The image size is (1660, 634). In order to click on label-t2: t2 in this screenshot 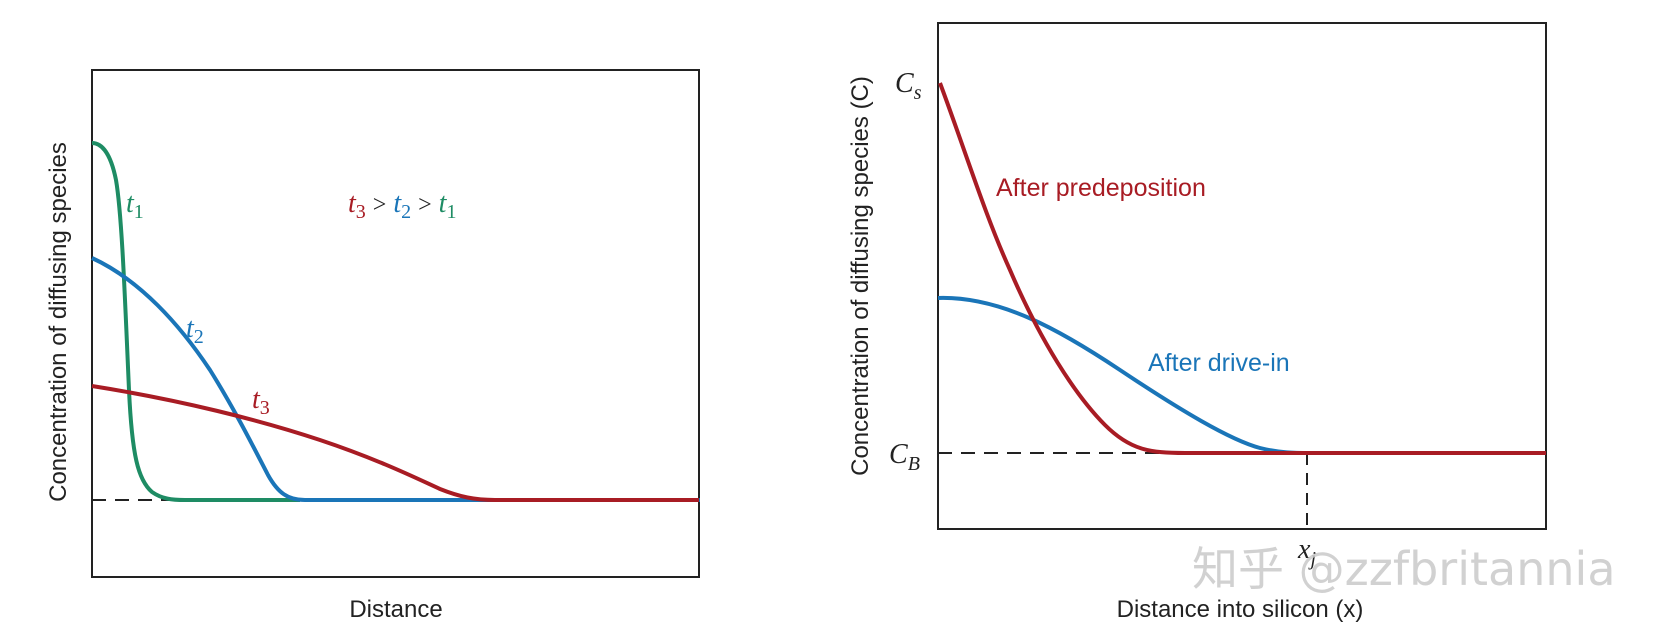, I will do `click(195, 330)`.